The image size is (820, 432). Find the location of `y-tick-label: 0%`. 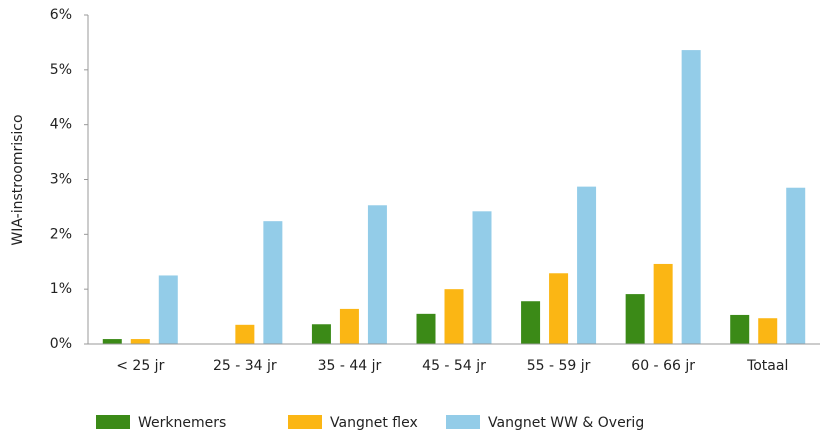

y-tick-label: 0% is located at coordinates (61, 344).